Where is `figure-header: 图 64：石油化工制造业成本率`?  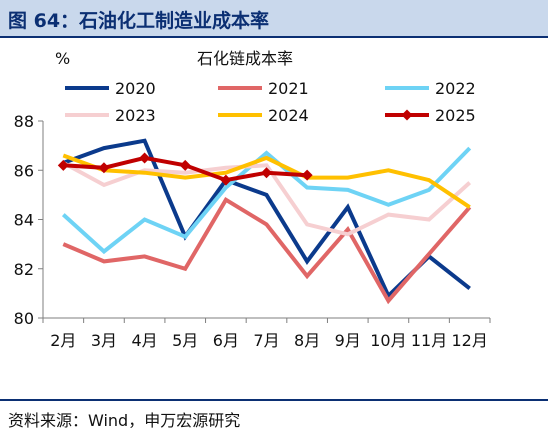 figure-header: 图 64：石油化工制造业成本率 is located at coordinates (274, 18).